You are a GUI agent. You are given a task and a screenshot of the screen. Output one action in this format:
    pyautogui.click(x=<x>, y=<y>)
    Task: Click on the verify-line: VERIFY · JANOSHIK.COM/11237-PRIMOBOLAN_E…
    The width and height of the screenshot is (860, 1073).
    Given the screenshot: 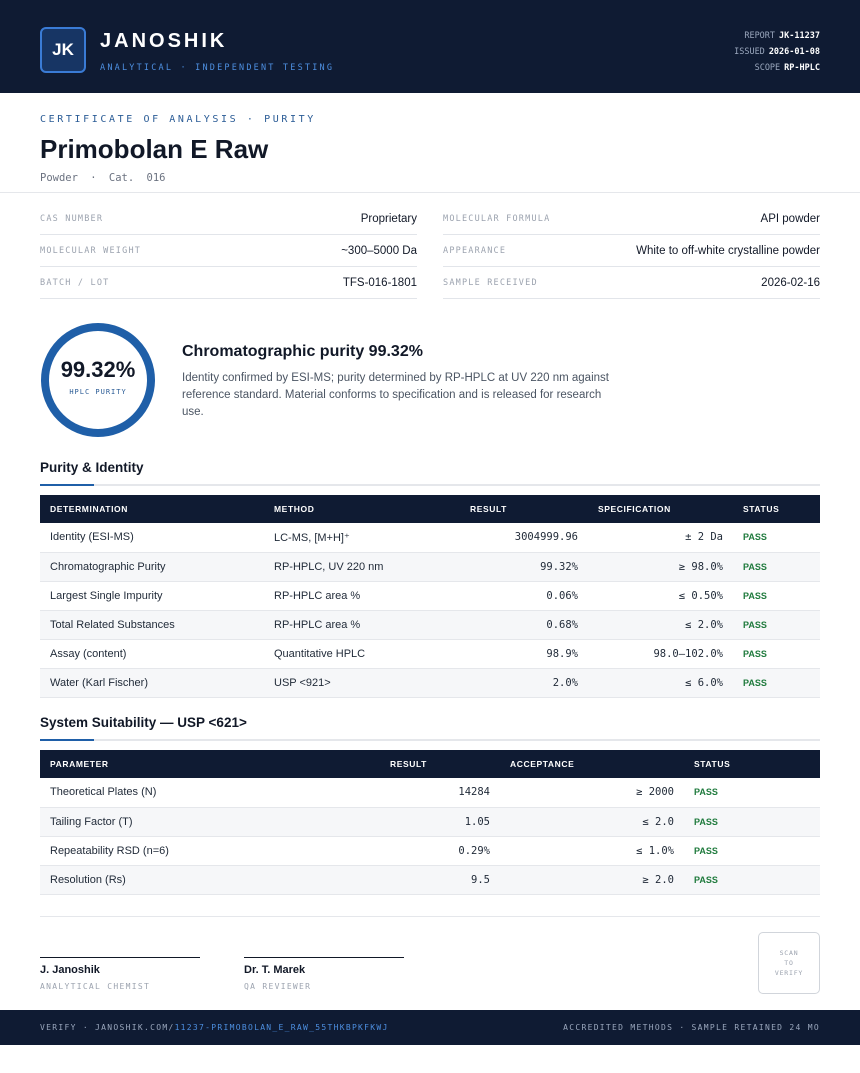 What is the action you would take?
    pyautogui.click(x=214, y=1027)
    